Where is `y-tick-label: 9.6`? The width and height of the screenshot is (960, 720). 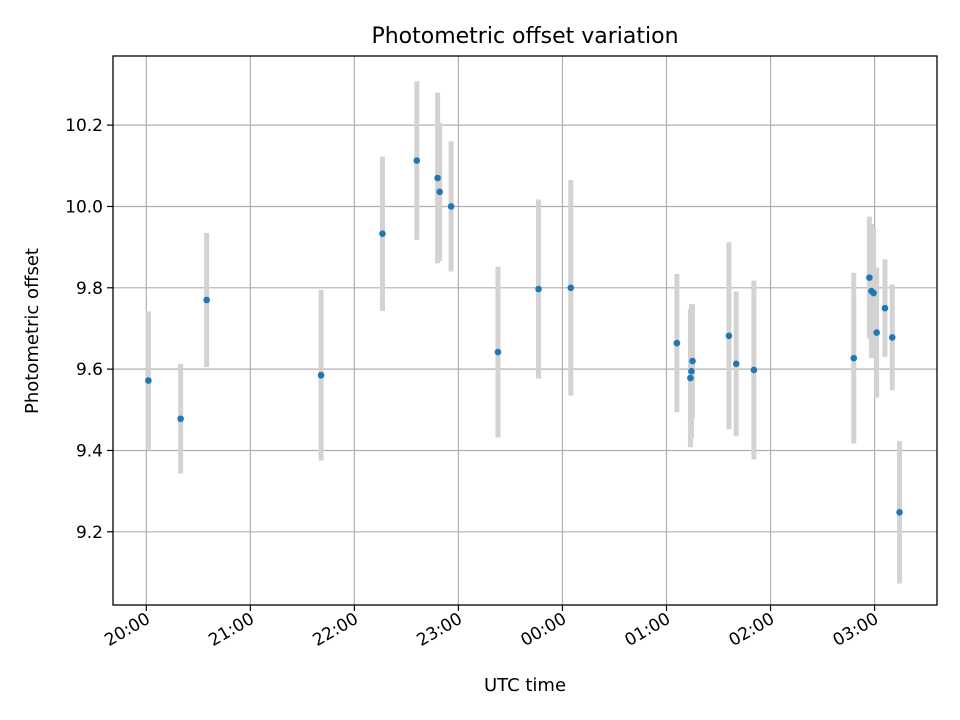
y-tick-label: 9.6 is located at coordinates (89, 370).